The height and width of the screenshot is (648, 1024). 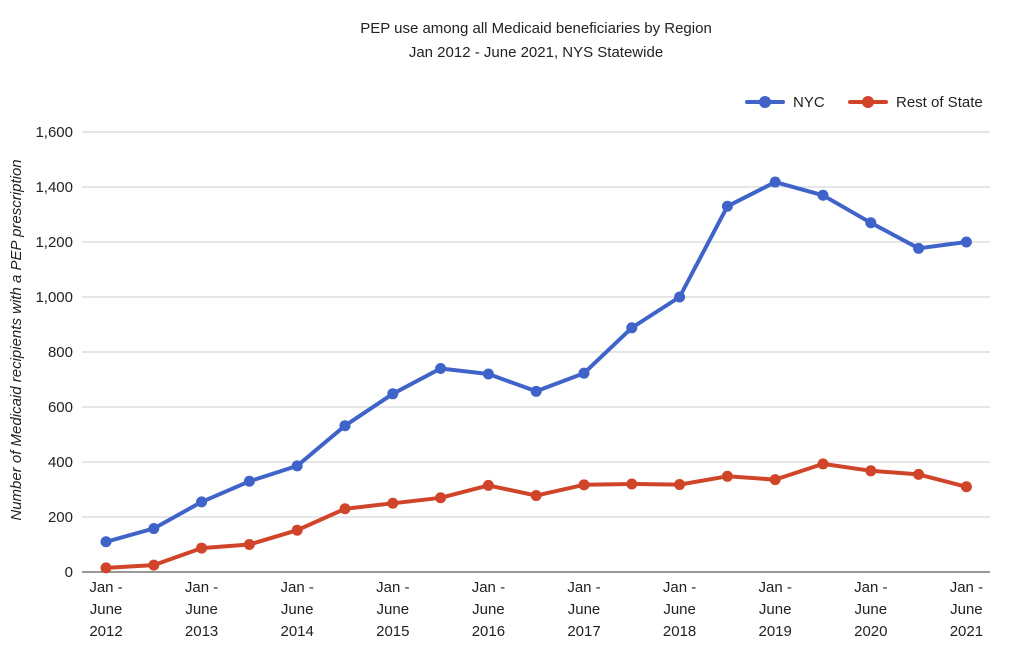 What do you see at coordinates (966, 609) in the screenshot?
I see `x-tick-label: Jan -June 2021` at bounding box center [966, 609].